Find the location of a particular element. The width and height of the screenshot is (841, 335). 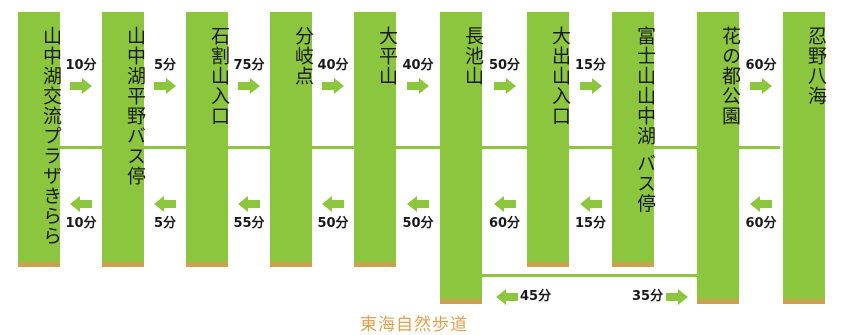

stop-name: 大出山入口 is located at coordinates (560, 76).